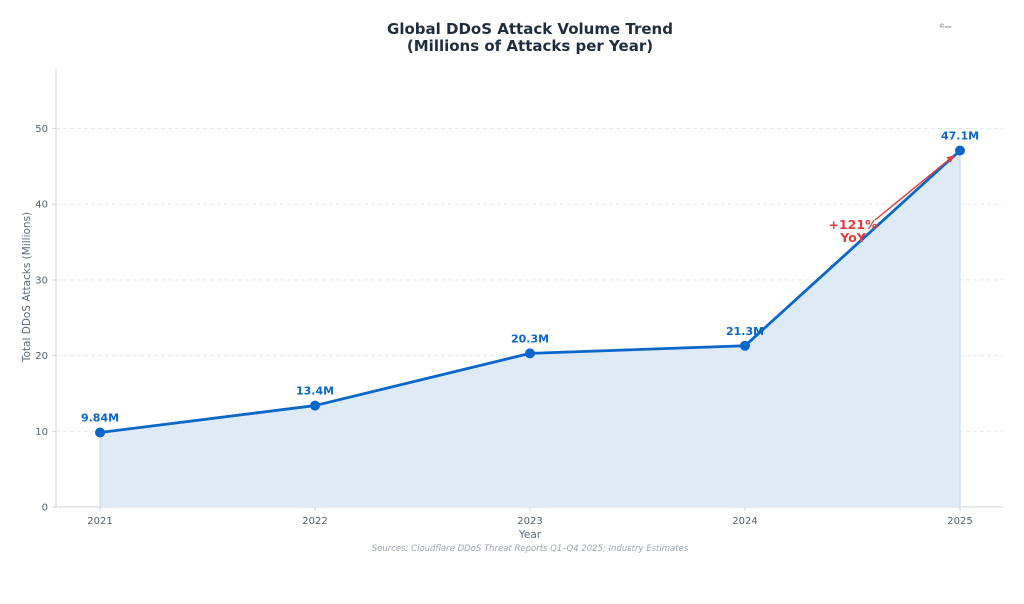 Image resolution: width=1024 pixels, height=604 pixels. What do you see at coordinates (914, 187) in the screenshot?
I see `annotation-arrow` at bounding box center [914, 187].